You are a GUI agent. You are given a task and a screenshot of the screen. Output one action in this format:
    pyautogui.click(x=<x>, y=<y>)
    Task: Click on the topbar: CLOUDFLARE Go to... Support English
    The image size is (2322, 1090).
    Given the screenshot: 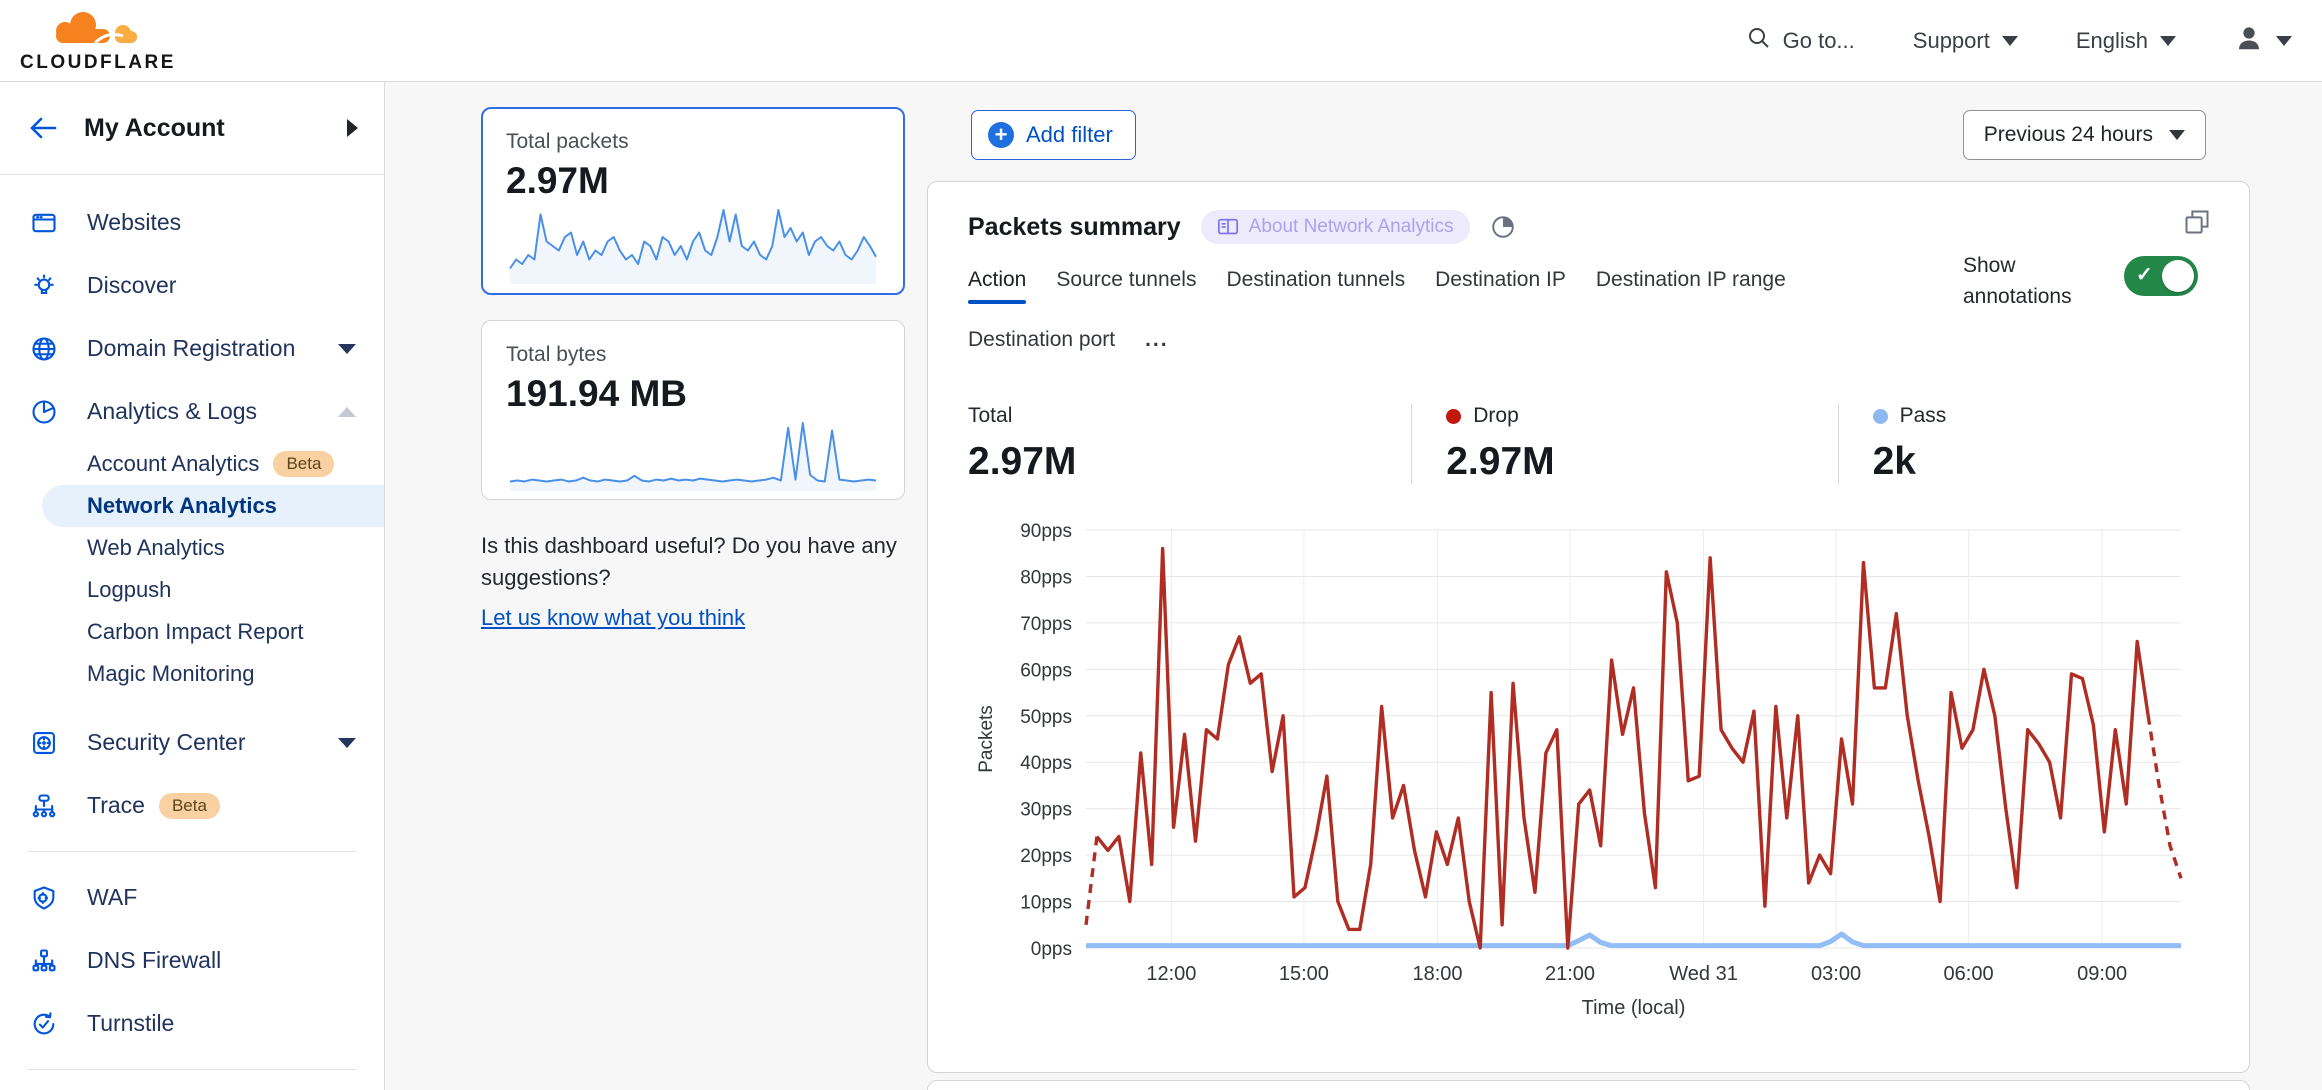 What is the action you would take?
    pyautogui.click(x=1161, y=41)
    